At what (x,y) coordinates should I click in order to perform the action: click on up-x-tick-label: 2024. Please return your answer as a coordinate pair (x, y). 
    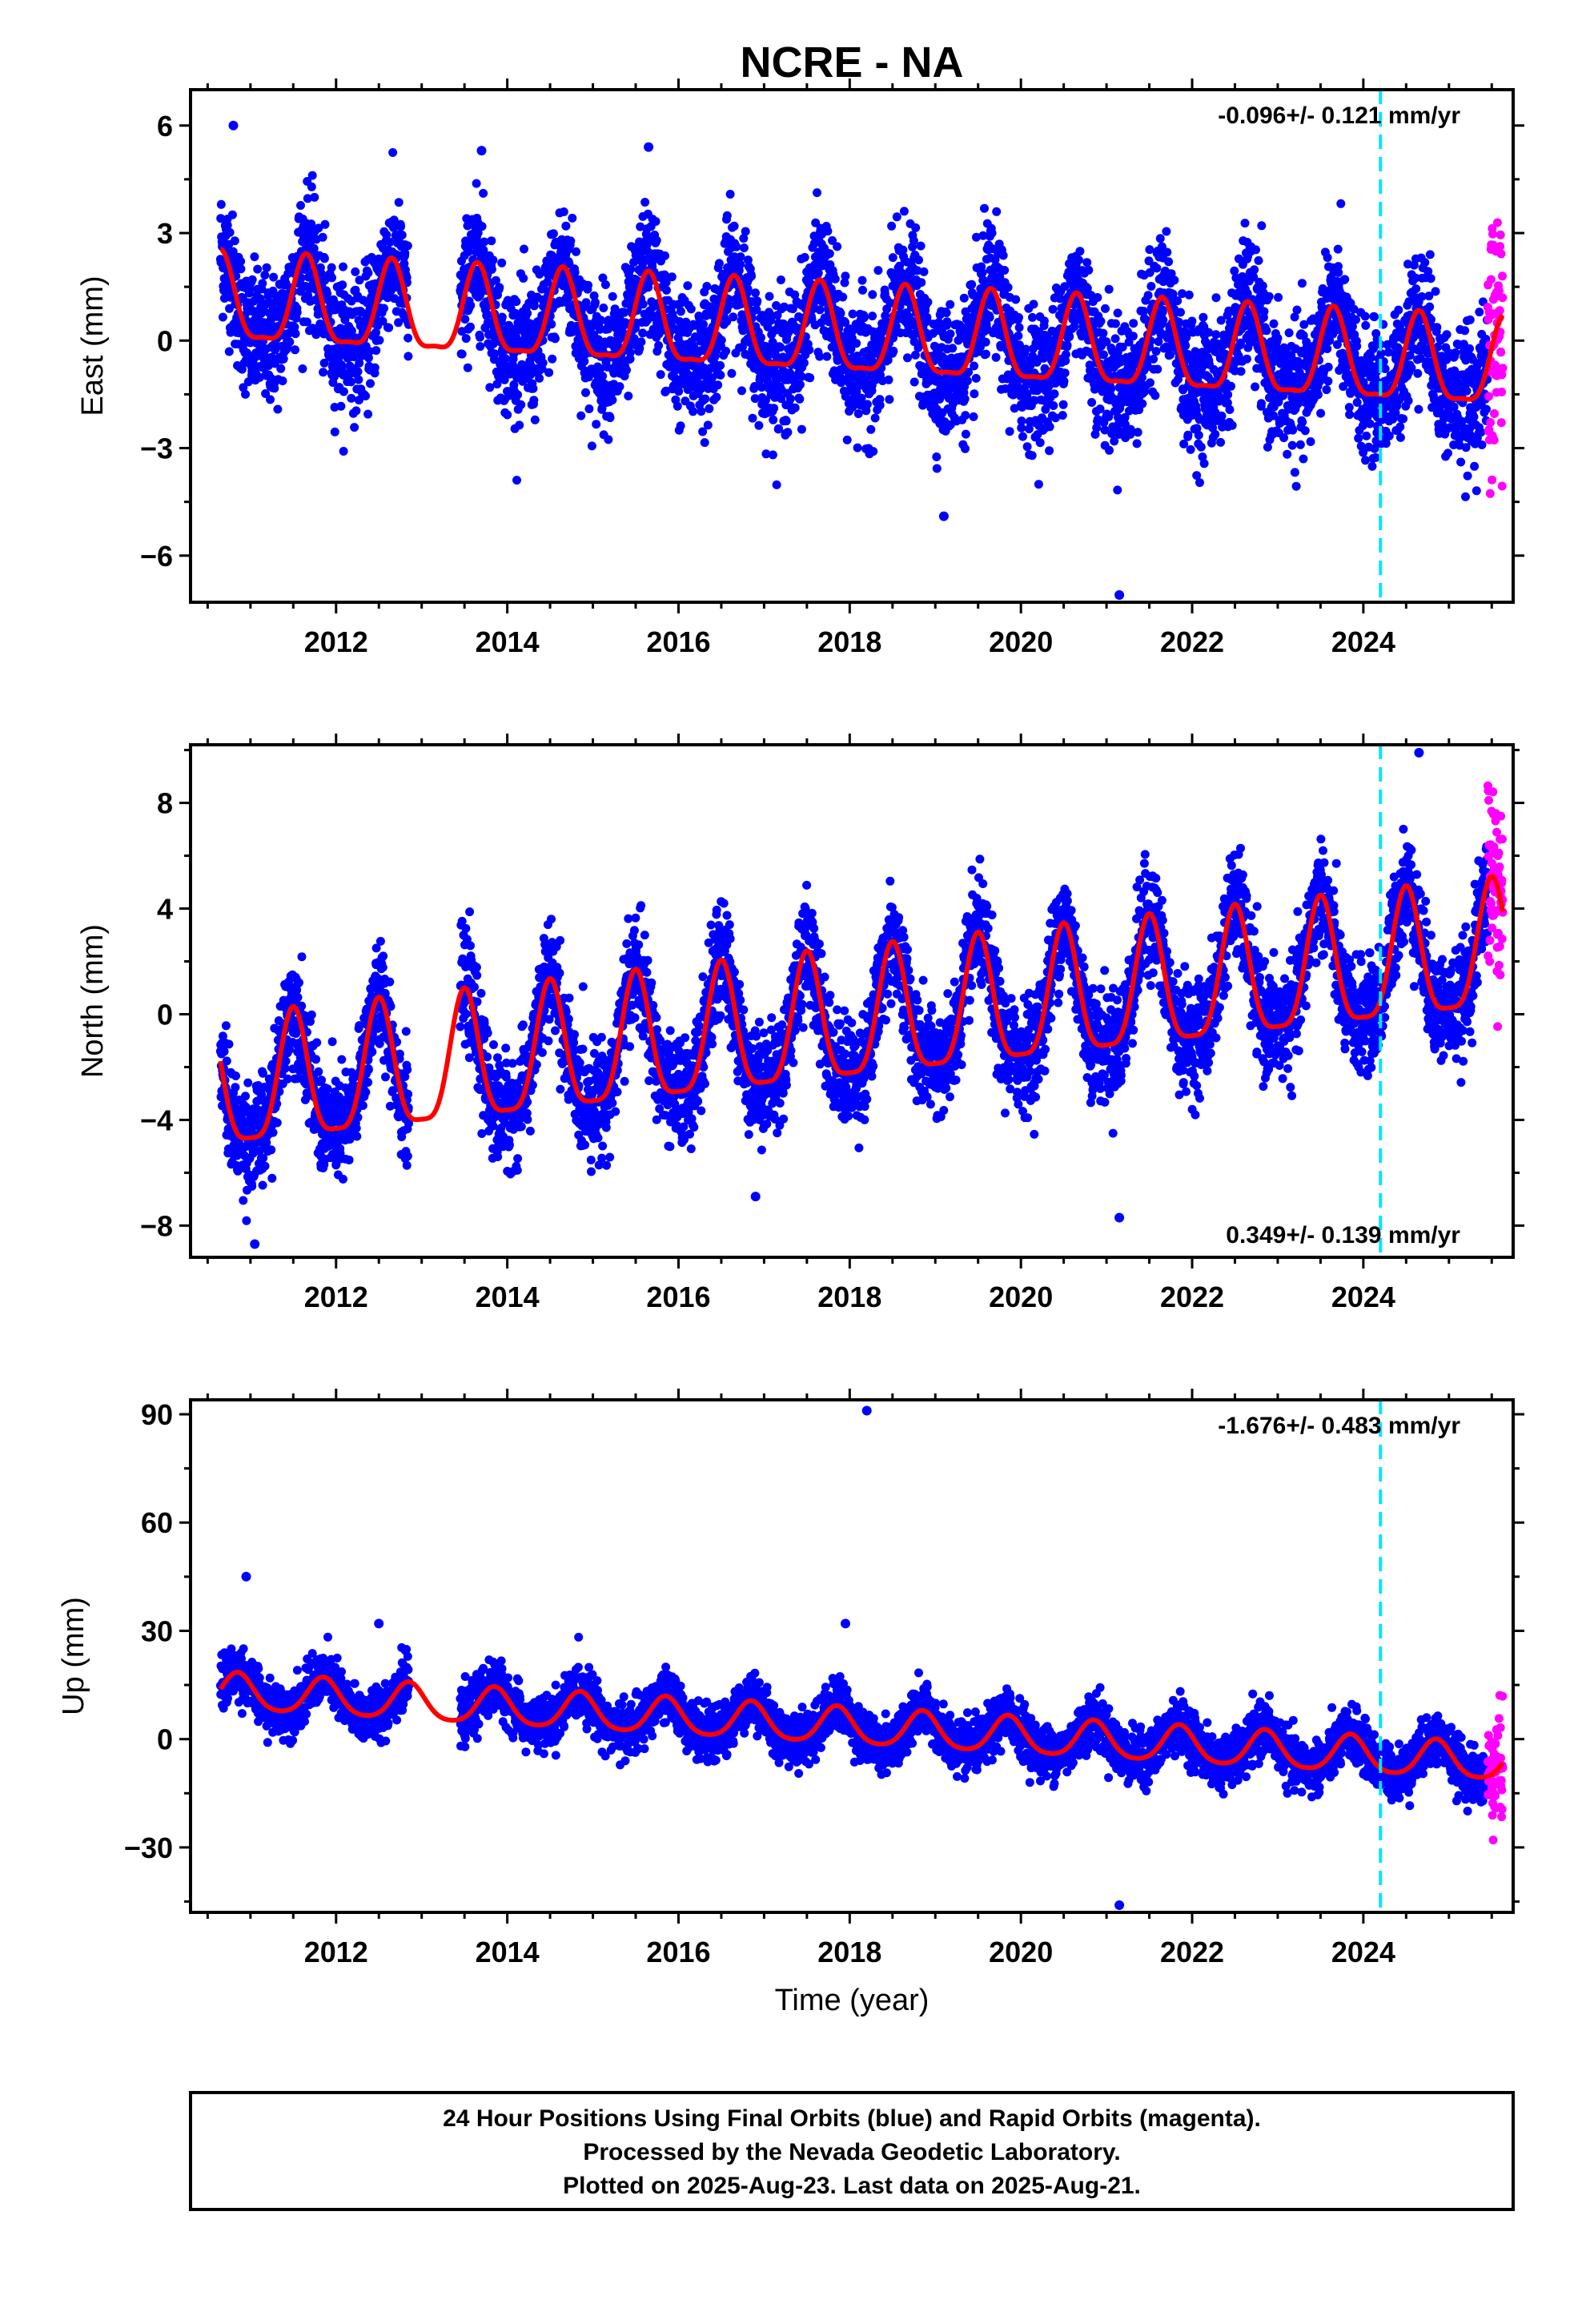
    Looking at the image, I should click on (1363, 1952).